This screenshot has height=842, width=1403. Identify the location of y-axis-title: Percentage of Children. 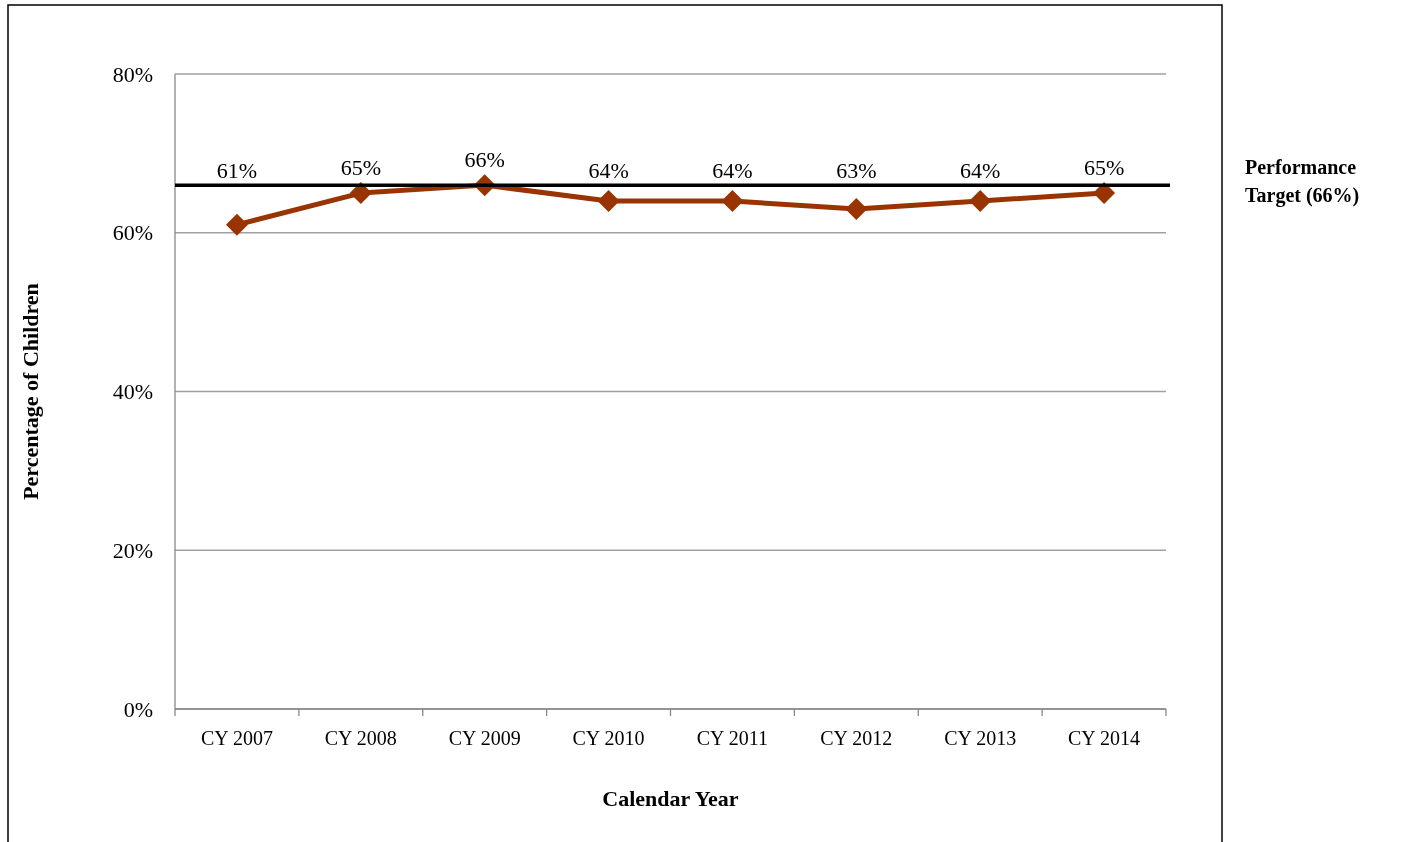
(30, 391).